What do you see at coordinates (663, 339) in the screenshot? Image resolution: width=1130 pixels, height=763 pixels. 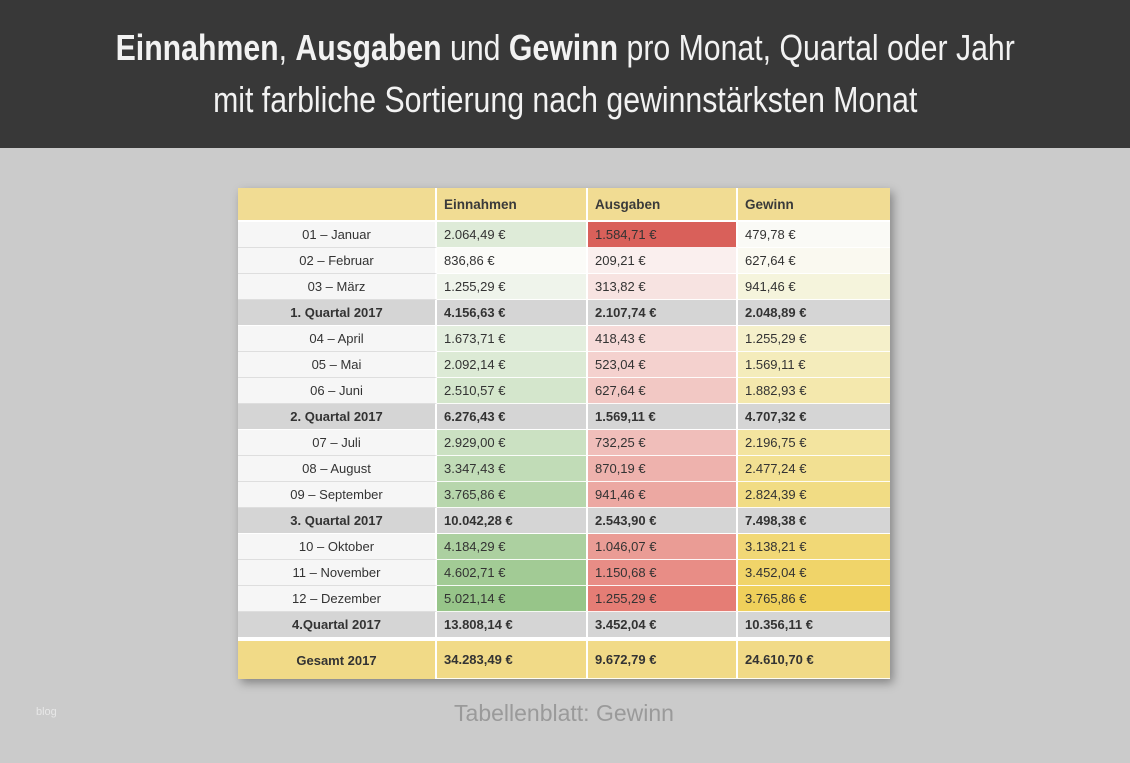 I see `ausgaben-cell: 418,43 €` at bounding box center [663, 339].